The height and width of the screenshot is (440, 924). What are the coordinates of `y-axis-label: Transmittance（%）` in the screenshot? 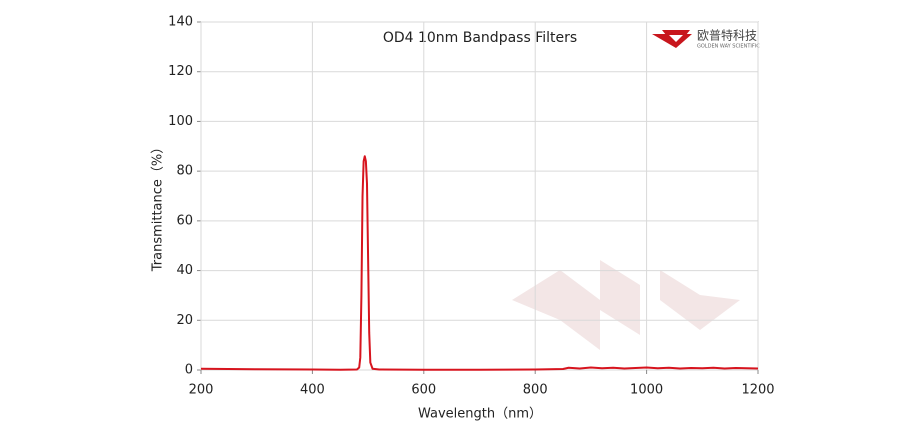 It's located at (158, 207).